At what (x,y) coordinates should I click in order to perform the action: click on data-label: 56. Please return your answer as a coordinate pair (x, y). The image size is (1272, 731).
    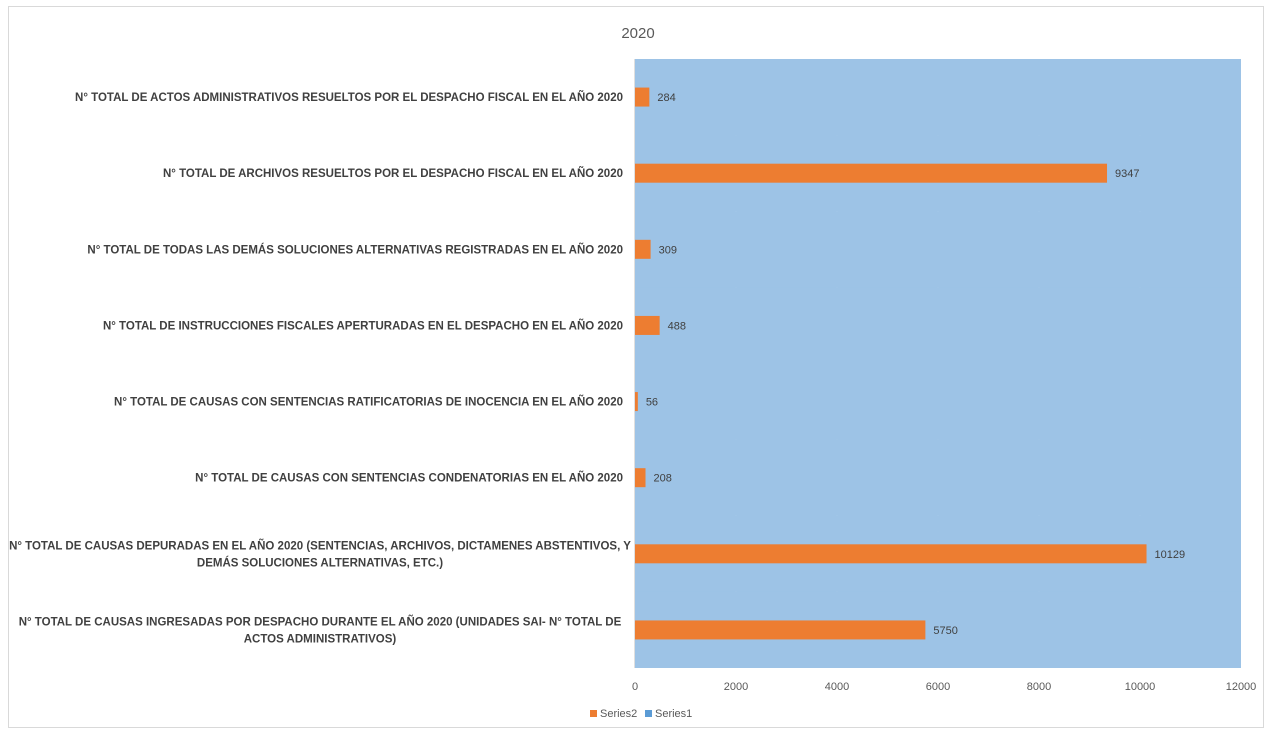
    Looking at the image, I should click on (652, 403).